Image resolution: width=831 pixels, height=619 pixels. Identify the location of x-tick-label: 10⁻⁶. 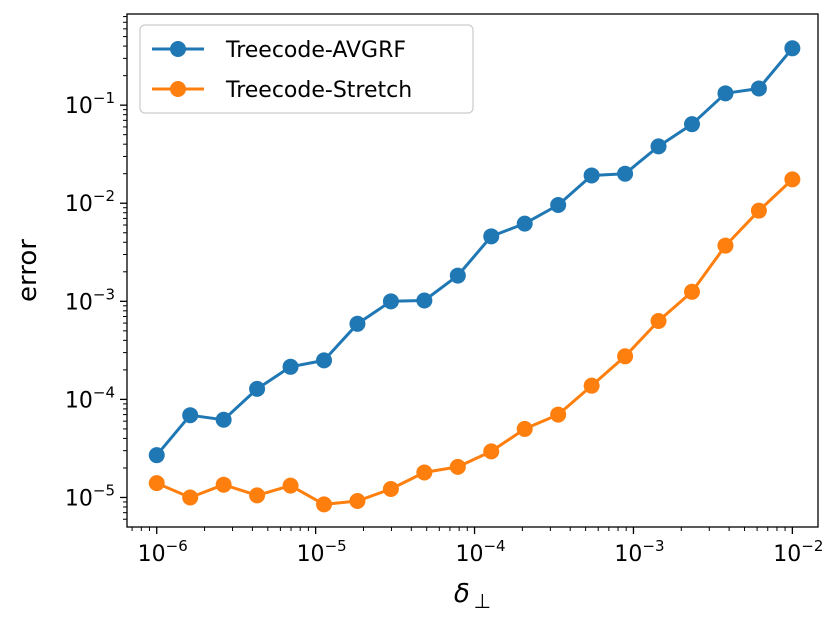
(163, 552).